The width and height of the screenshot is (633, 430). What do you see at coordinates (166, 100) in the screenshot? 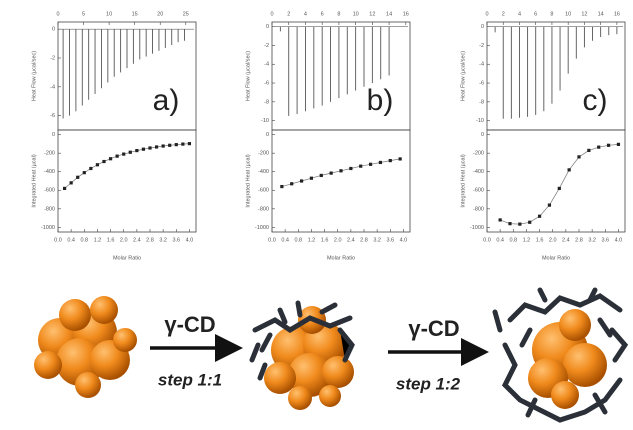
I see `panel-label: a)` at bounding box center [166, 100].